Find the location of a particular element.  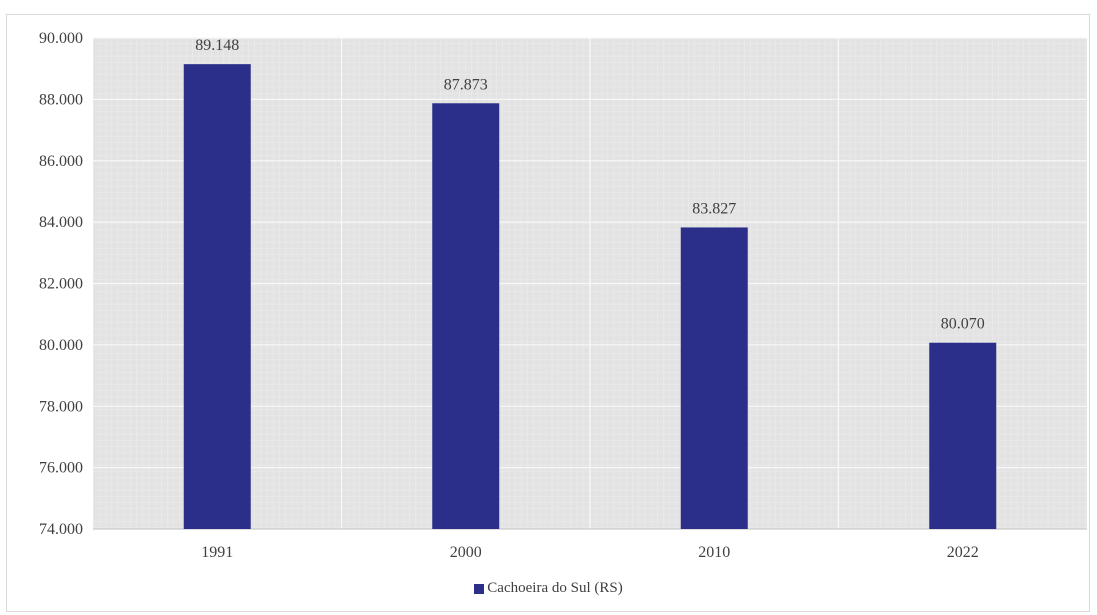

x-tick-label: 2000 is located at coordinates (466, 552).